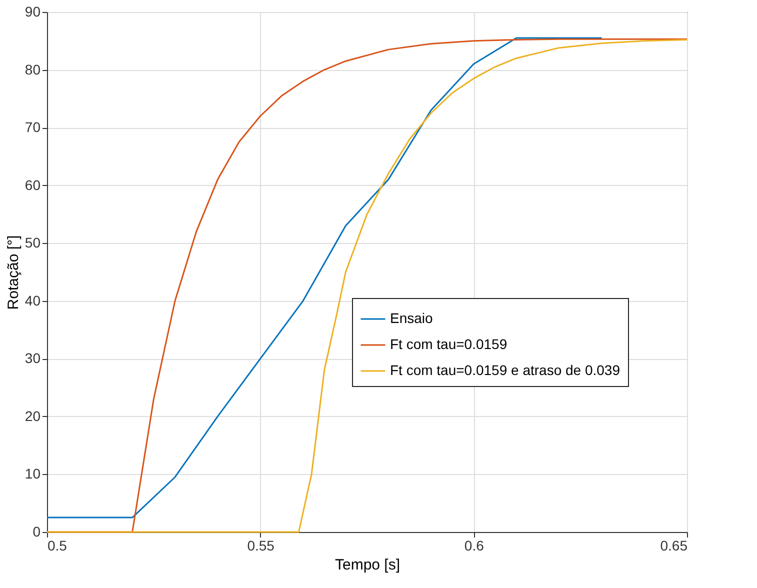 This screenshot has height=588, width=757. I want to click on y-tick-label: 30, so click(32, 358).